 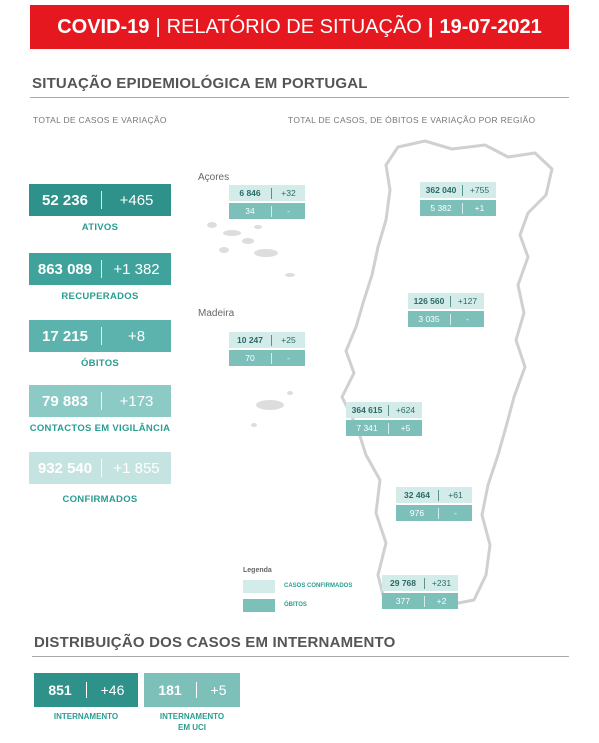 I want to click on region-deaths: 5 382, so click(x=441, y=208).